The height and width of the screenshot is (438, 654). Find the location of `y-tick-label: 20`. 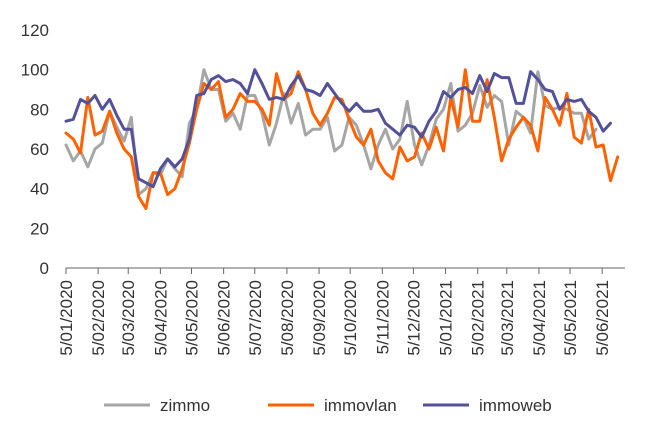

y-tick-label: 20 is located at coordinates (39, 228).